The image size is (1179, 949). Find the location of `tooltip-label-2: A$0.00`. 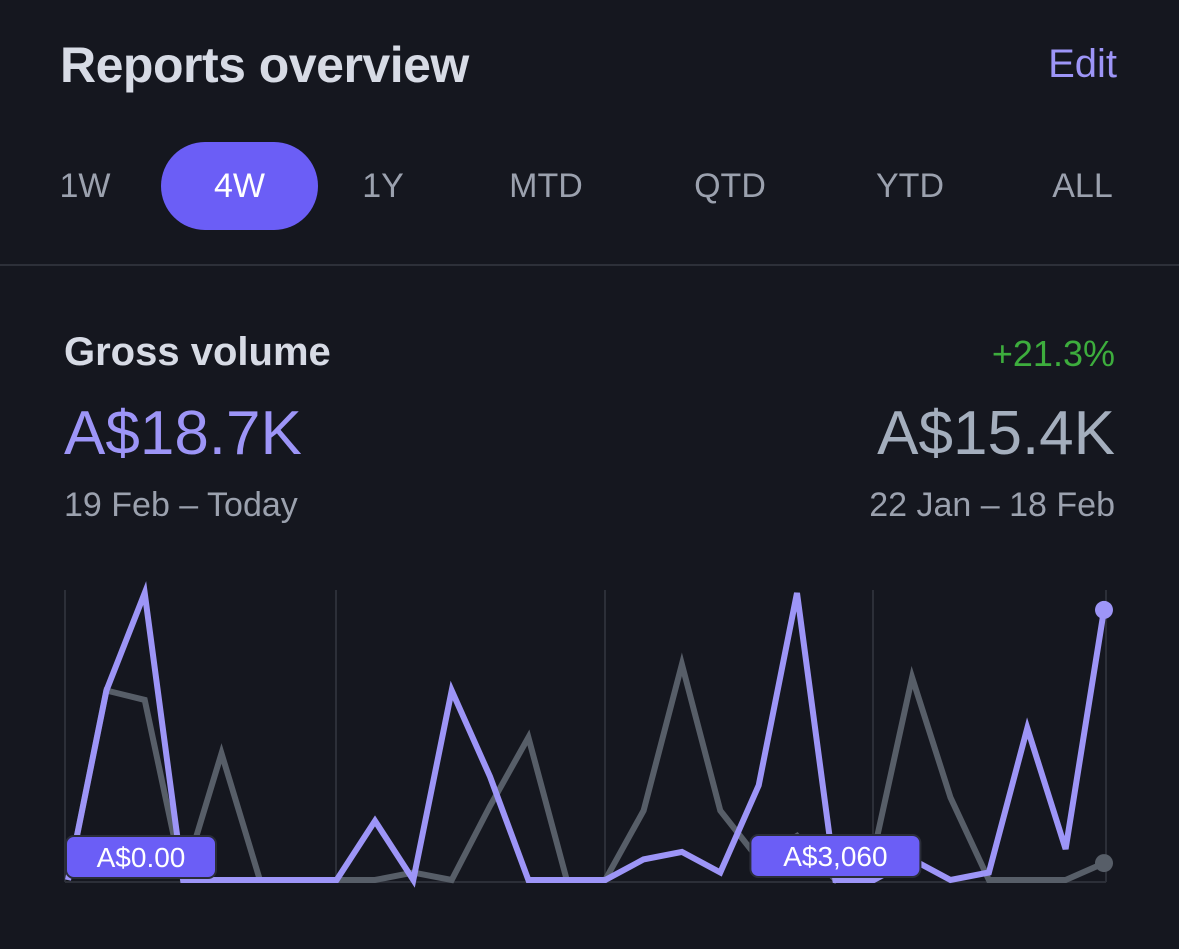

tooltip-label-2: A$0.00 is located at coordinates (141, 857).